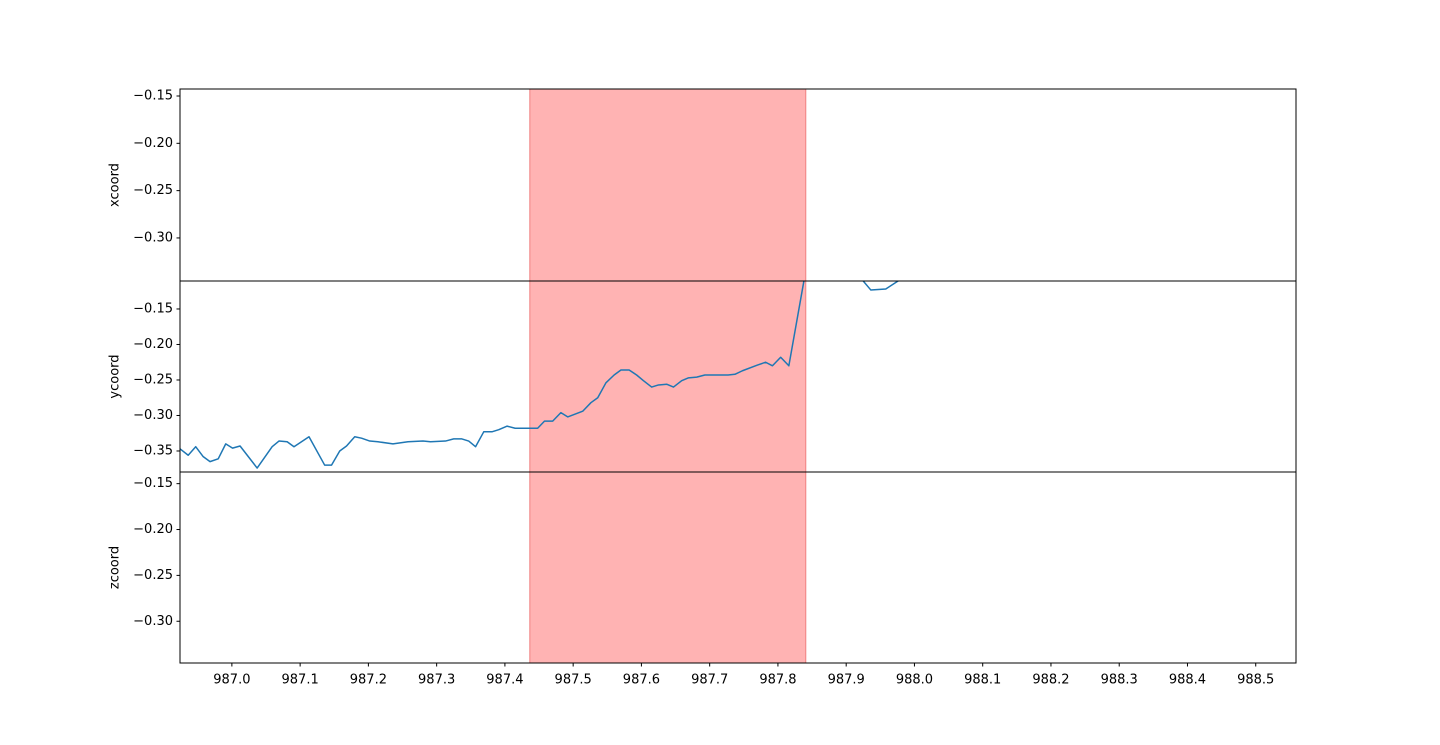  Describe the element at coordinates (504, 680) in the screenshot. I see `x-tick-label: 987.4` at that location.